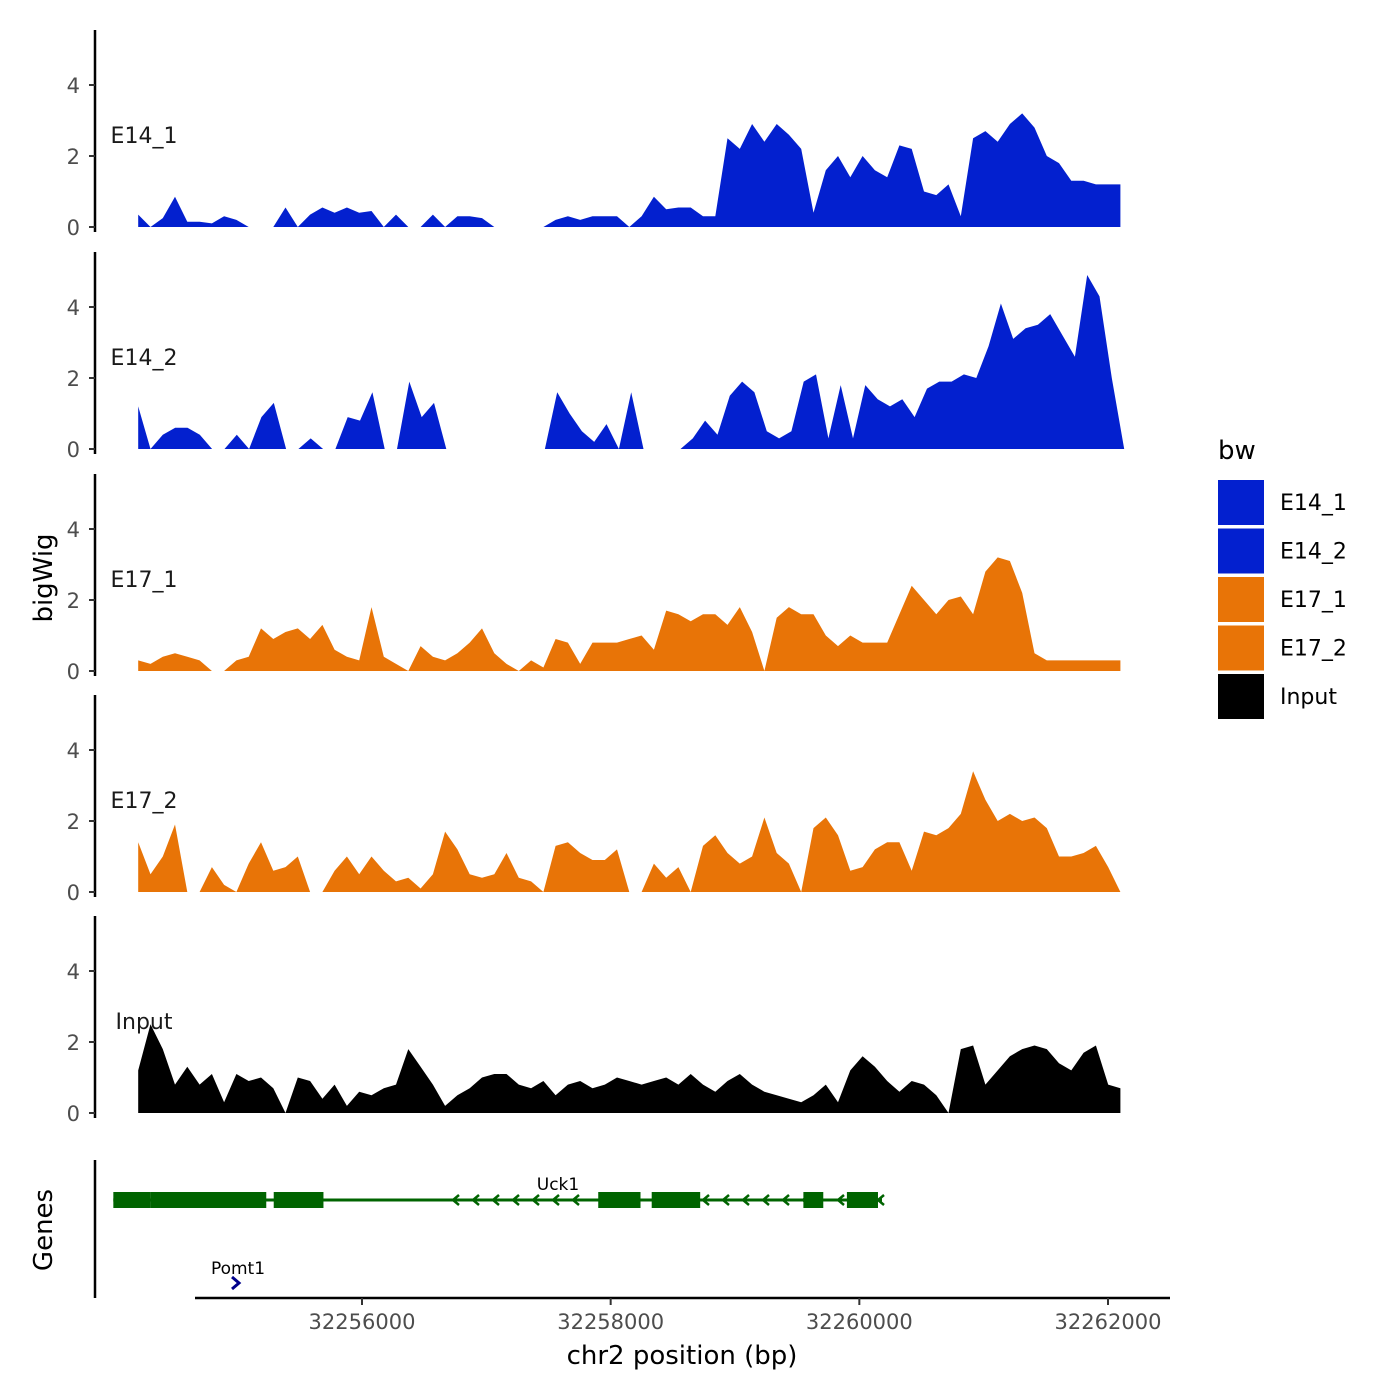 Image resolution: width=1400 pixels, height=1400 pixels. I want to click on gene-track: Genes Uck1 Pomt1, so click(457, 1229).